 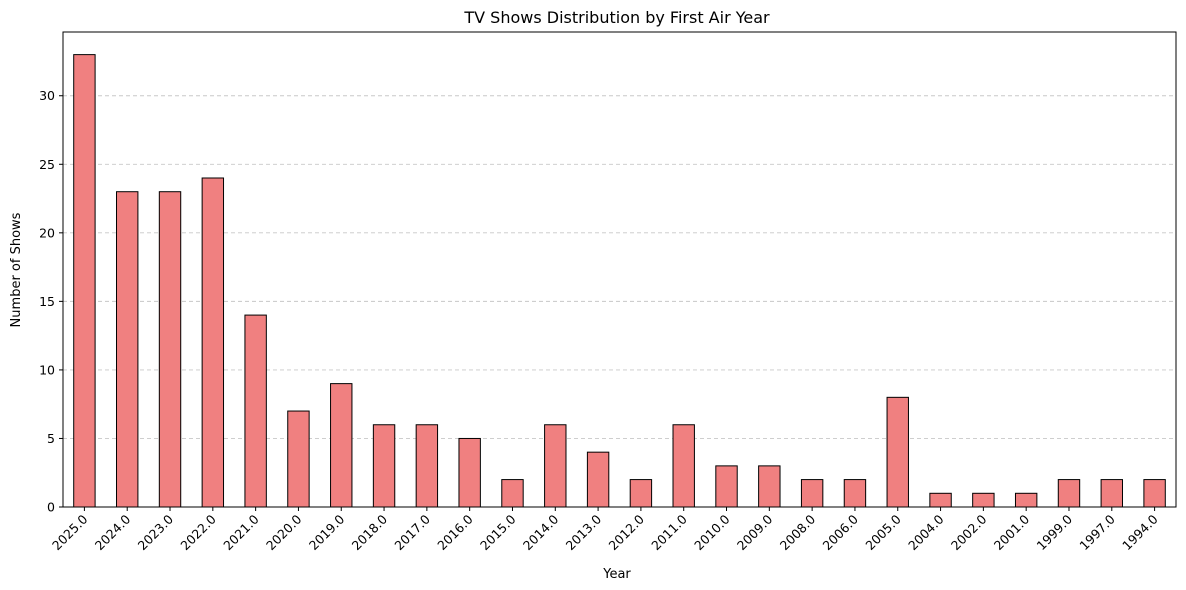 What do you see at coordinates (127, 349) in the screenshot?
I see `bar-2024.0` at bounding box center [127, 349].